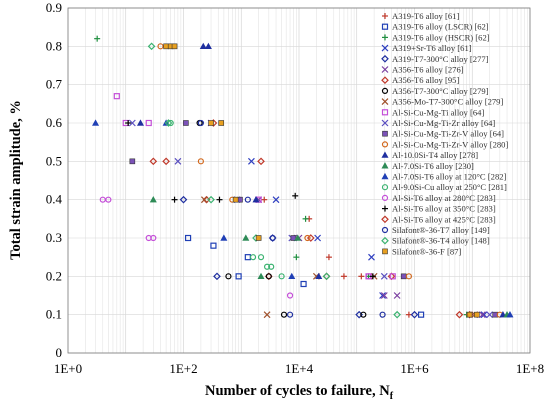  Describe the element at coordinates (530, 368) in the screenshot. I see `x-tick-label: 1E+8` at that location.